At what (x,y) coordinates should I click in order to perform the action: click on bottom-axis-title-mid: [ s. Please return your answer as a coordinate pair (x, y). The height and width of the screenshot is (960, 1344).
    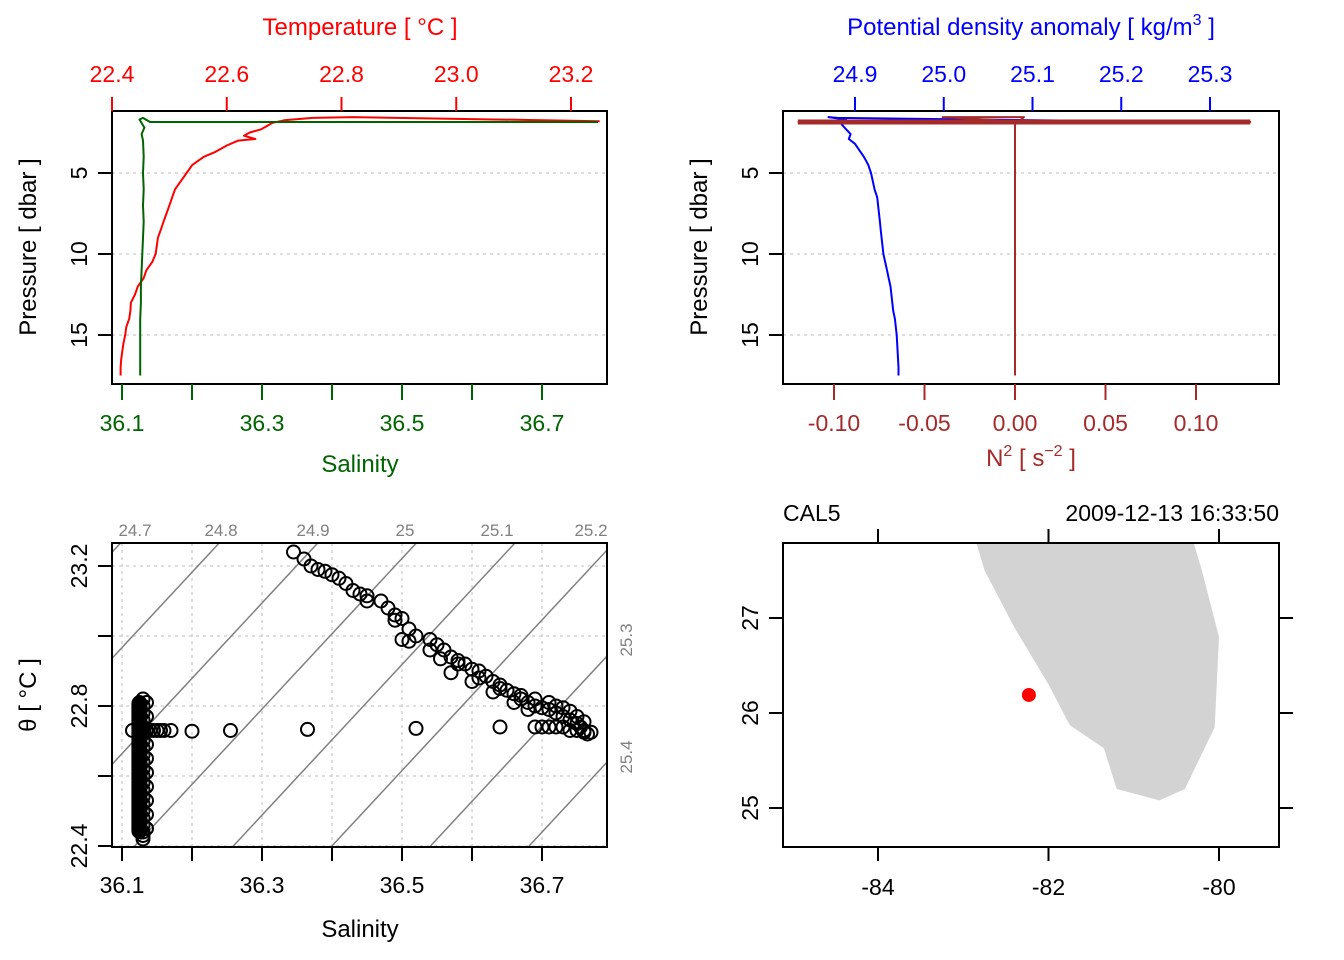
    Looking at the image, I should click on (1028, 458).